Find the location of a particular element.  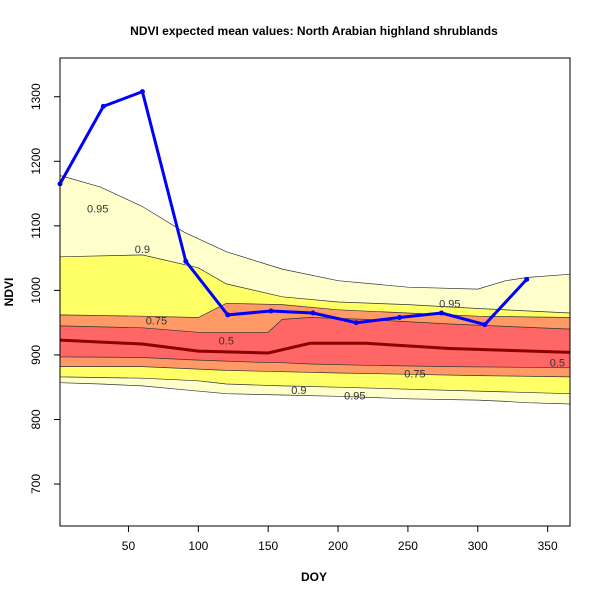

y-tick-label-5: 1200 is located at coordinates (36, 161).